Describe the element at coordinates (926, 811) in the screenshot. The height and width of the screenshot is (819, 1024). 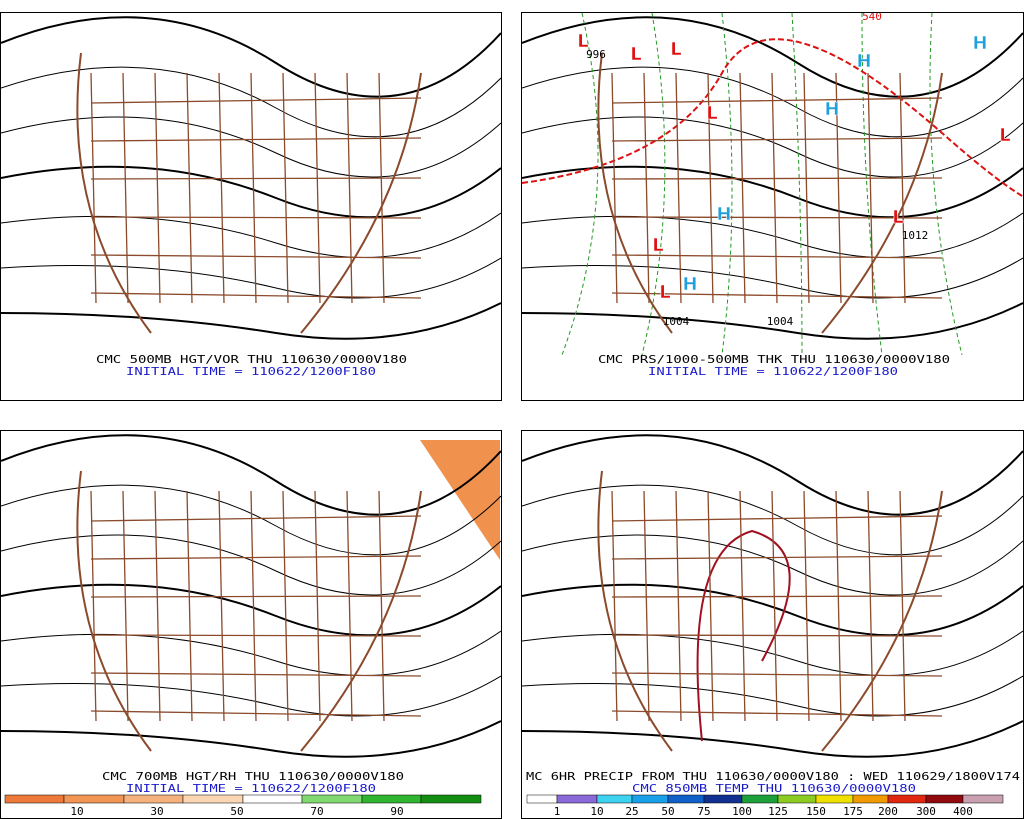
I see `colorbar-label: 300` at that location.